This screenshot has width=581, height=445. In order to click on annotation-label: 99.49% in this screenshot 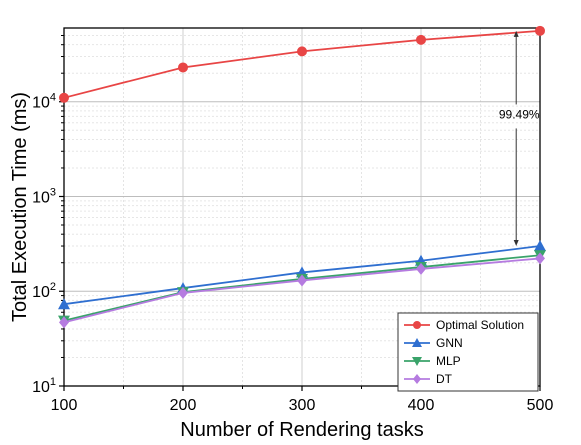, I will do `click(519, 114)`.